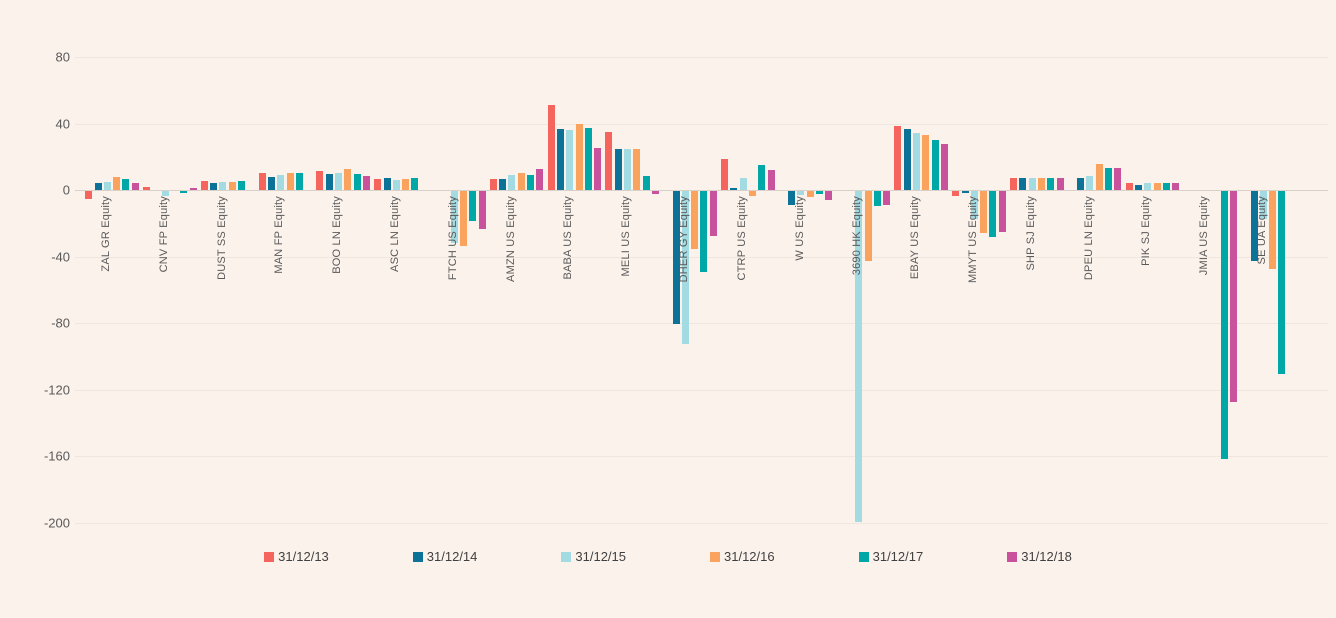 The height and width of the screenshot is (618, 1336). Describe the element at coordinates (452, 556) in the screenshot. I see `legend-label: 31/12/14` at that location.